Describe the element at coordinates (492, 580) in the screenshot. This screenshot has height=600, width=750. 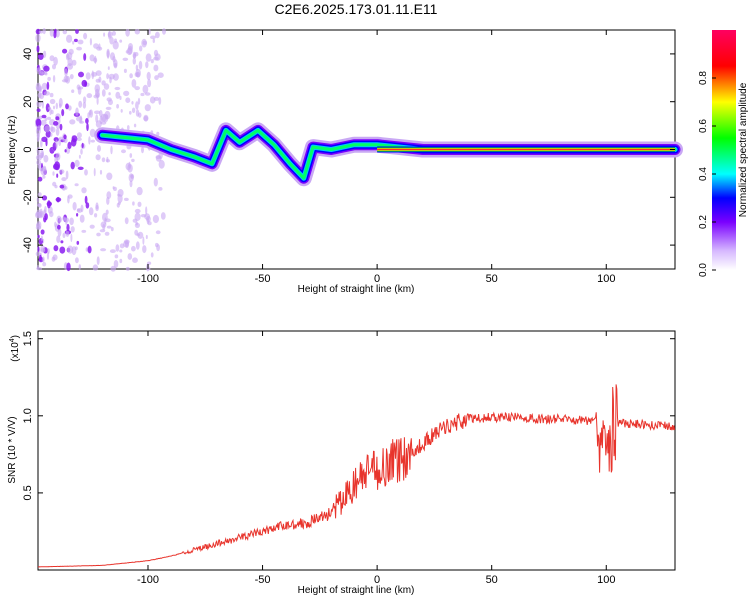
I see `x-tick-label: 50` at that location.